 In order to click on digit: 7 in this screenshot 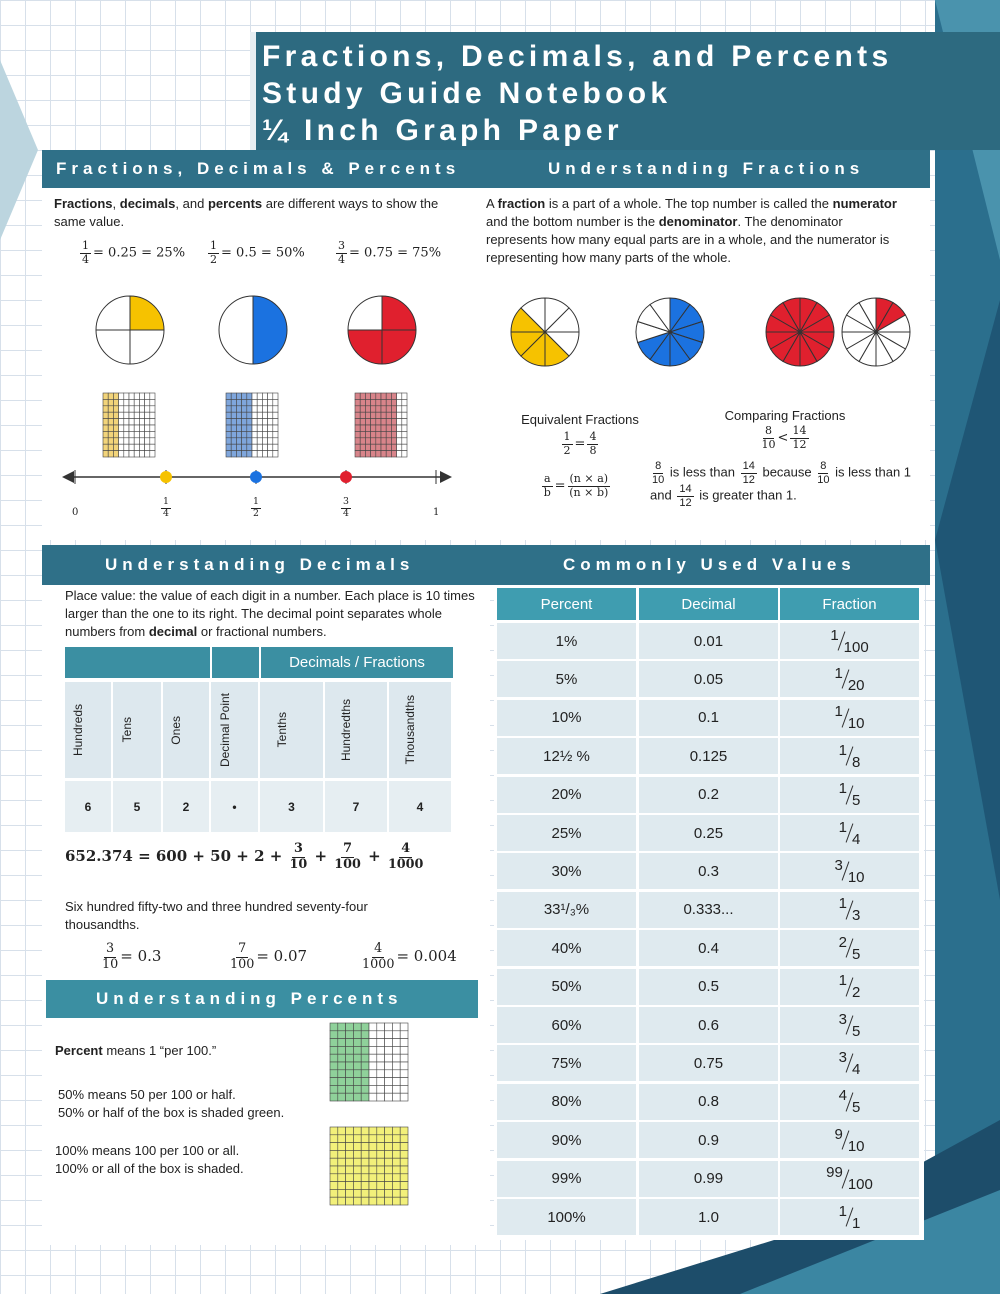, I will do `click(356, 806)`.